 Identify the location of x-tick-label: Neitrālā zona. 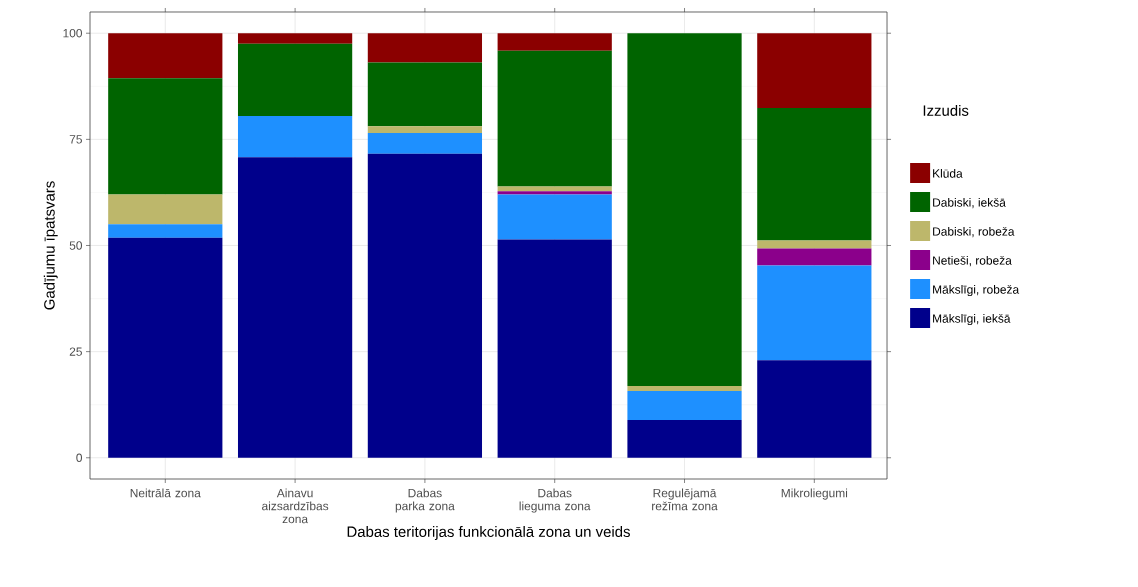
(165, 493).